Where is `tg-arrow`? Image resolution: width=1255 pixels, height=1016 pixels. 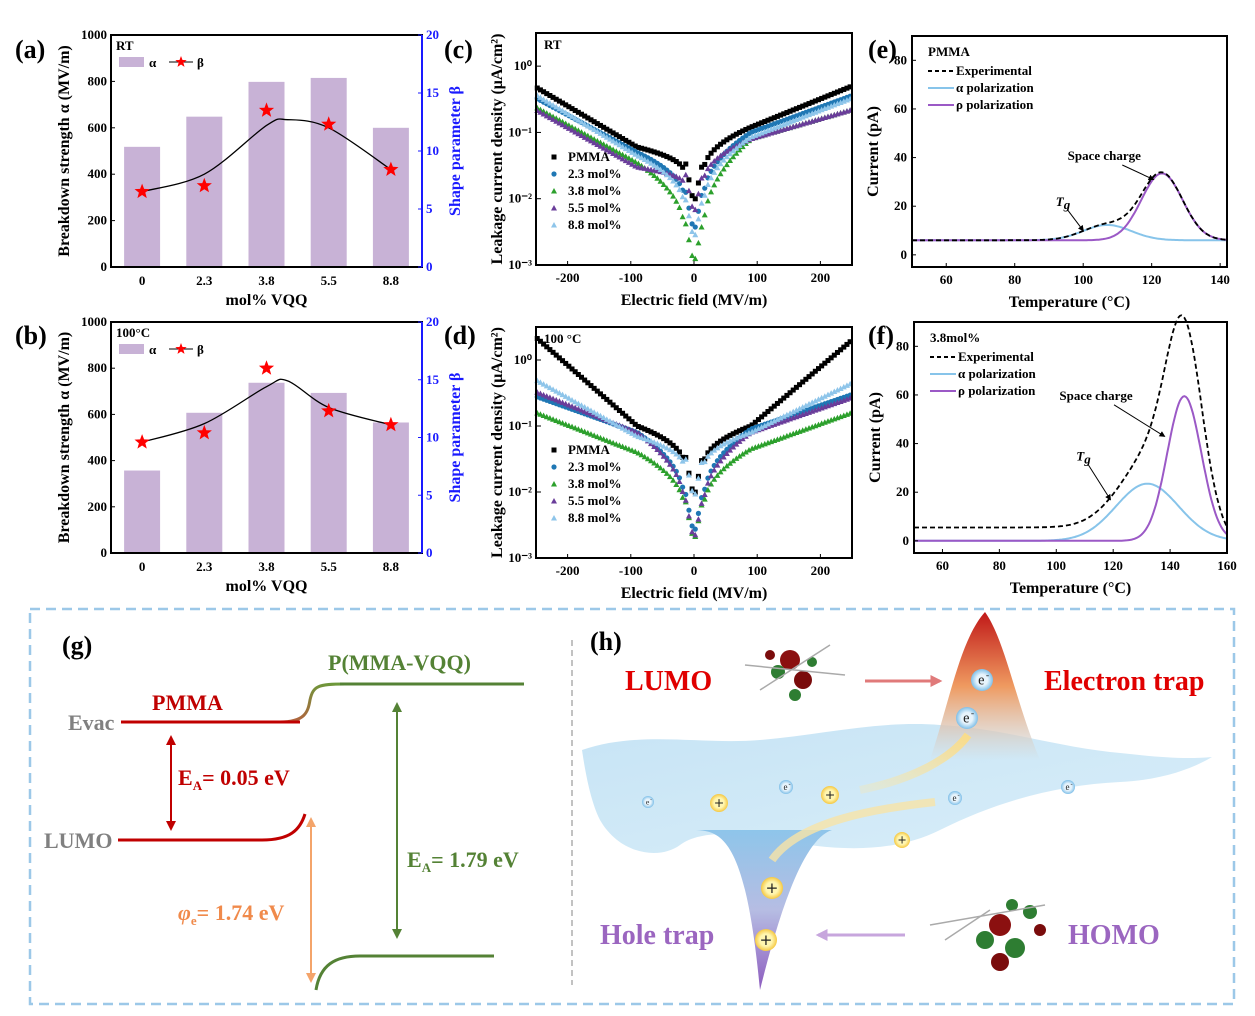 tg-arrow is located at coordinates (1075, 220).